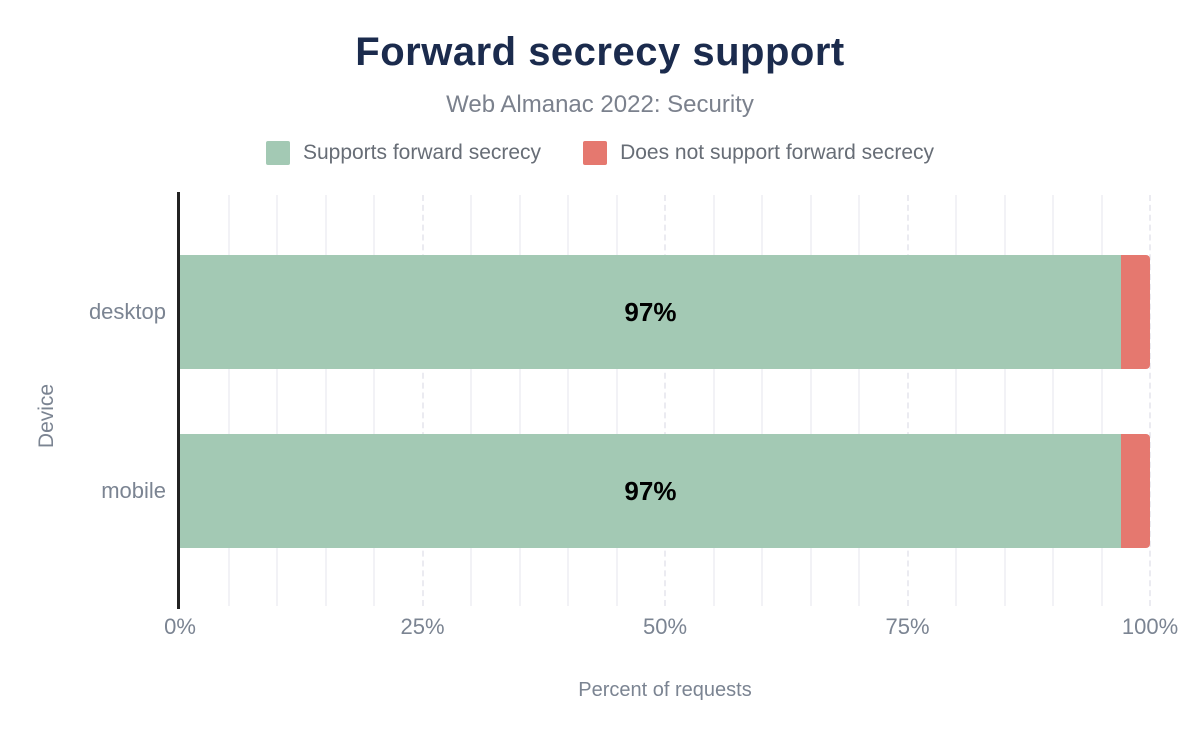 The height and width of the screenshot is (742, 1200). What do you see at coordinates (777, 152) in the screenshot?
I see `legend-label-not-supports: Does not support forward secrecy` at bounding box center [777, 152].